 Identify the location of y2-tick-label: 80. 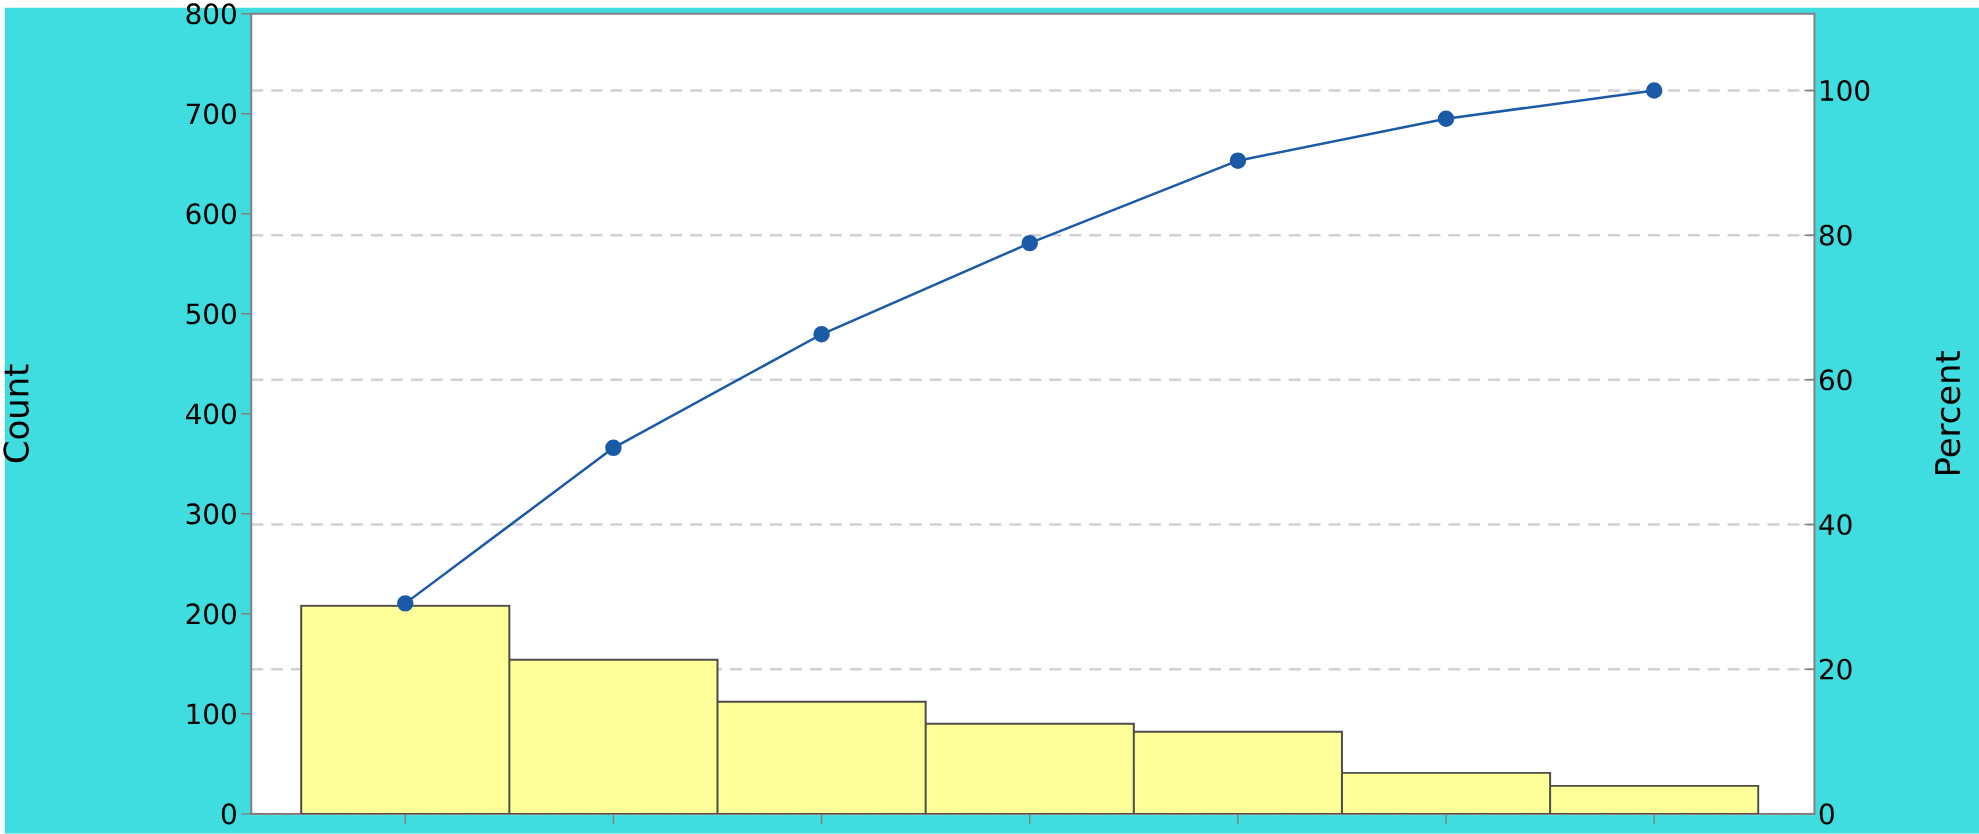
(1835, 235).